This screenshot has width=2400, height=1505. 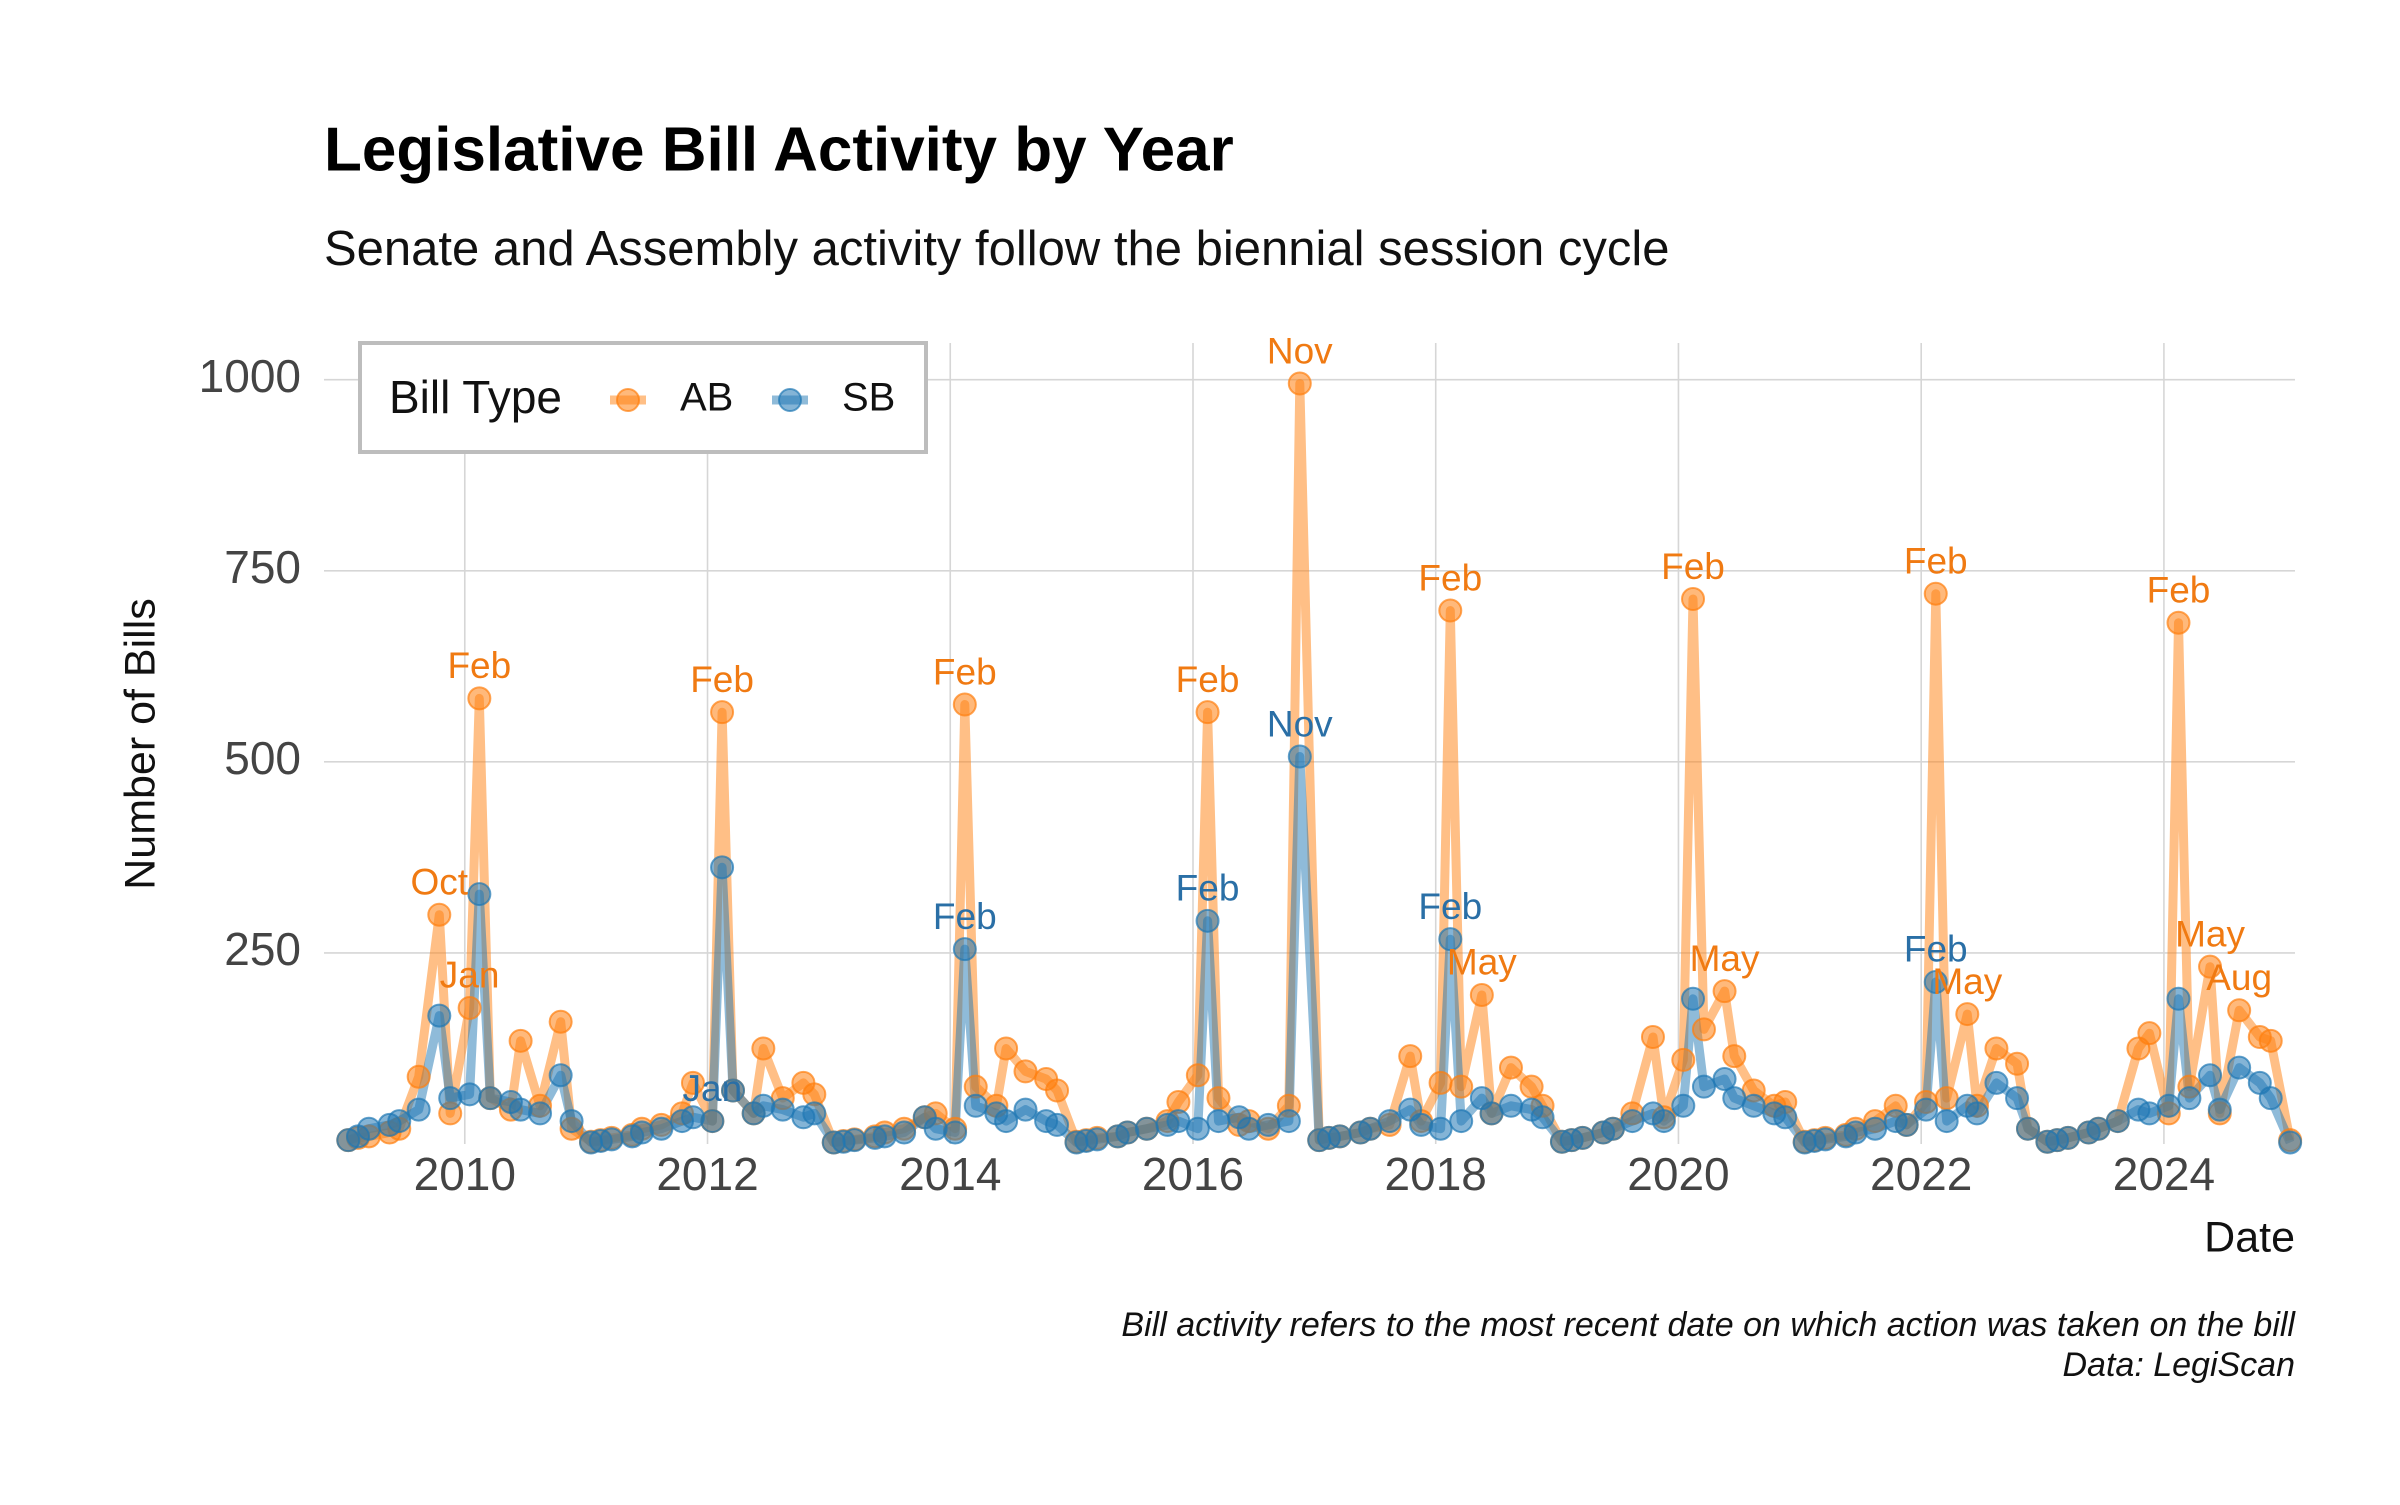 What do you see at coordinates (950, 1174) in the screenshot?
I see `x-tick-label: 2014` at bounding box center [950, 1174].